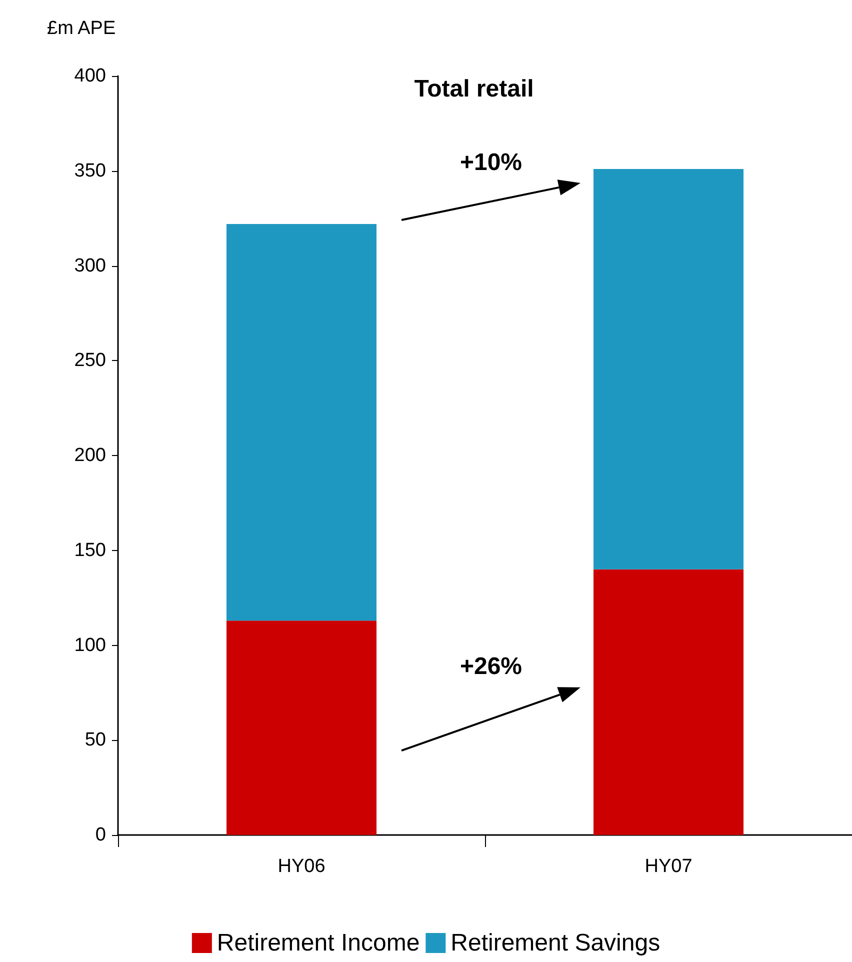 The height and width of the screenshot is (962, 852). Describe the element at coordinates (95, 740) in the screenshot. I see `y-tick-label: 50` at that location.